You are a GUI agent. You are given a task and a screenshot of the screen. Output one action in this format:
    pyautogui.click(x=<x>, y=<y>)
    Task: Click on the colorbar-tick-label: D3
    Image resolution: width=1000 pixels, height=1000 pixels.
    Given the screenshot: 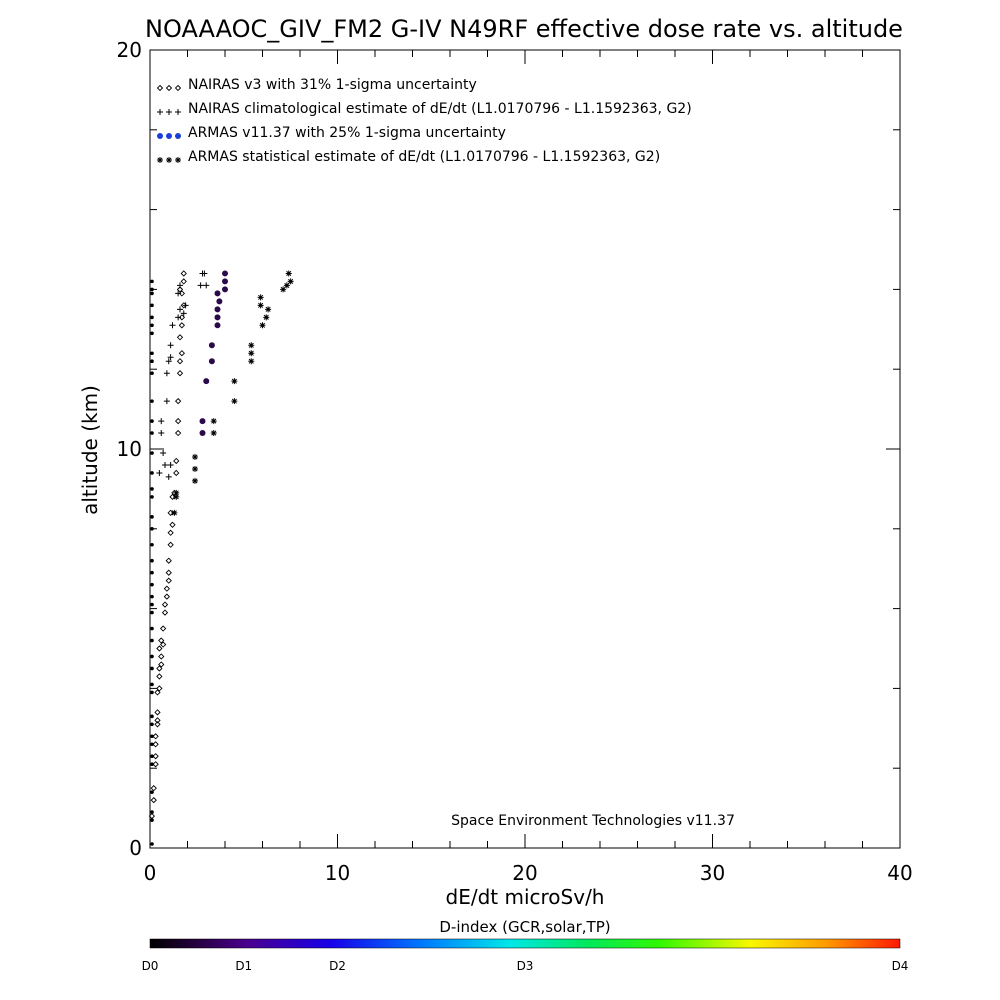 What is the action you would take?
    pyautogui.click(x=525, y=966)
    